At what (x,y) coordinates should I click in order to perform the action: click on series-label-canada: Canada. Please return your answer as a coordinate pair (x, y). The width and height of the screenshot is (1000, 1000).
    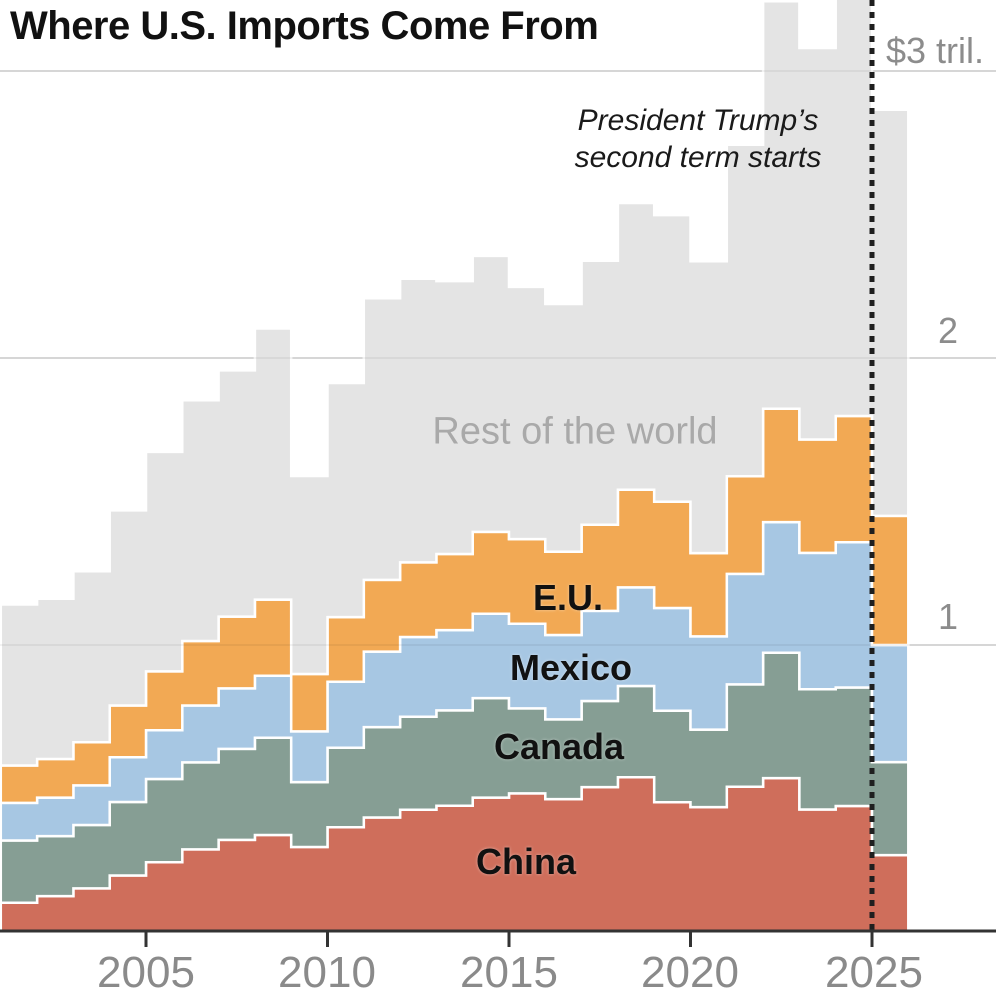
    Looking at the image, I should click on (559, 746).